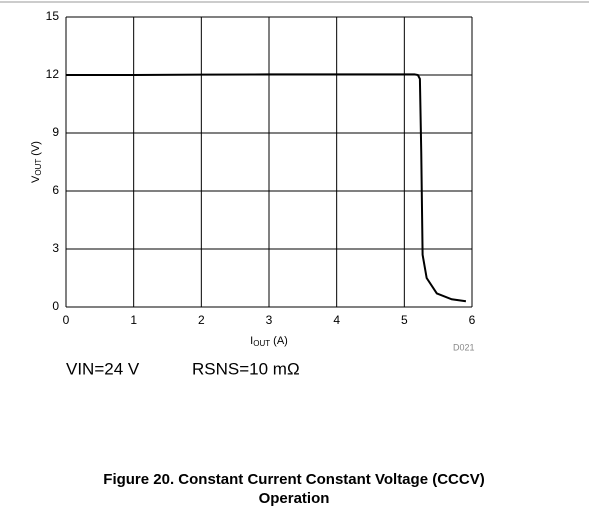 The image size is (589, 523). Describe the element at coordinates (55, 306) in the screenshot. I see `y-tick-label: 0` at that location.